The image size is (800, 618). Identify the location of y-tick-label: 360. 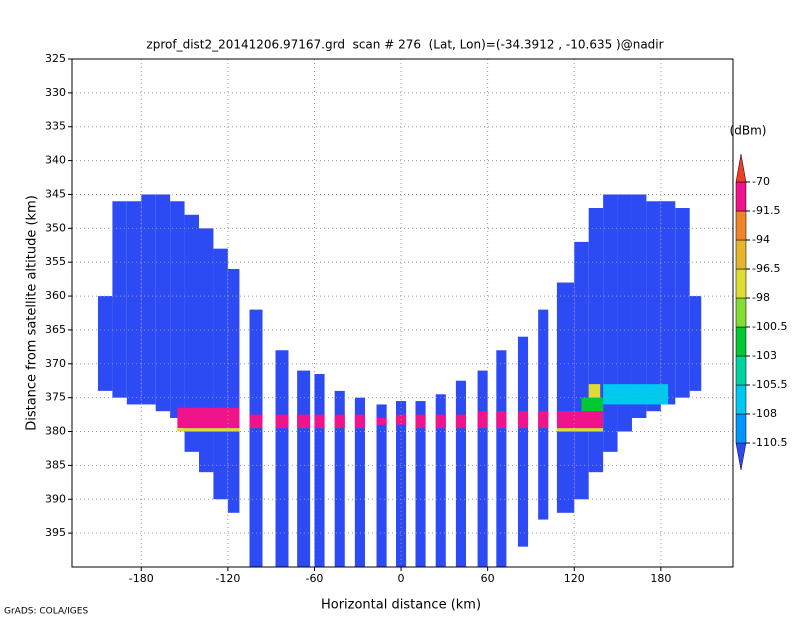
(55, 295).